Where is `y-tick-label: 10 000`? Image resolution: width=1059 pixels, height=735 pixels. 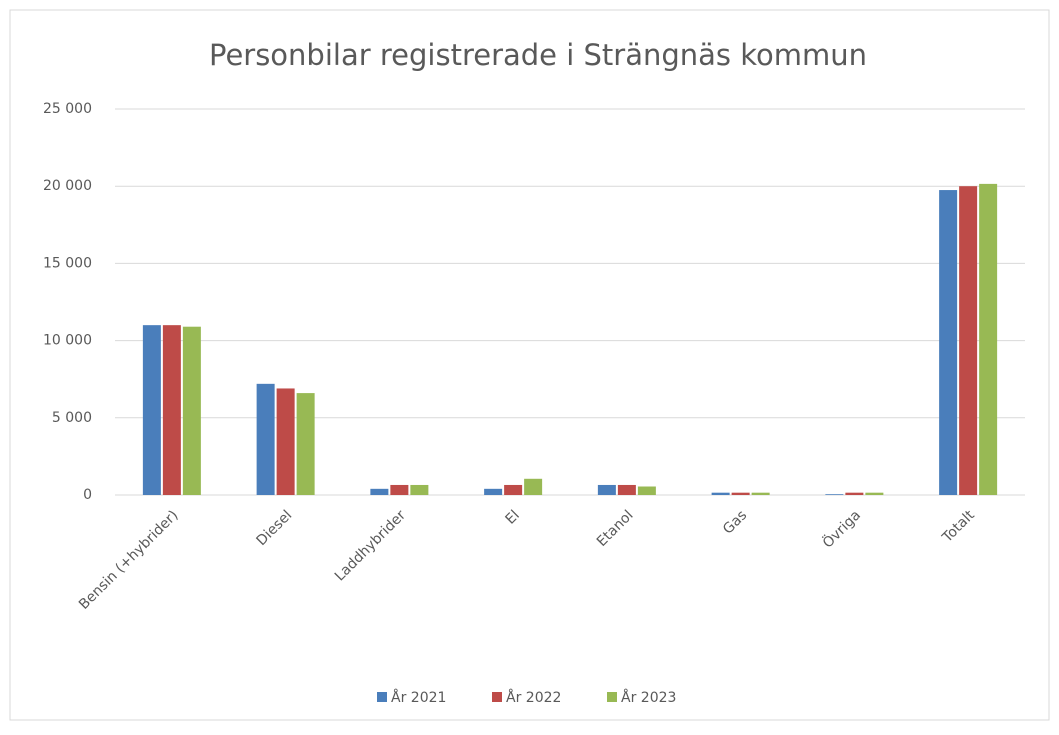
y-tick-label: 10 000 is located at coordinates (67, 341).